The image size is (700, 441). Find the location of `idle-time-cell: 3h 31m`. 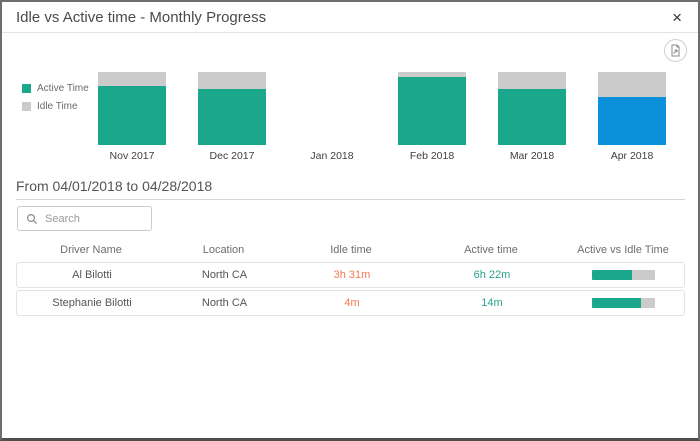

idle-time-cell: 3h 31m is located at coordinates (352, 275).